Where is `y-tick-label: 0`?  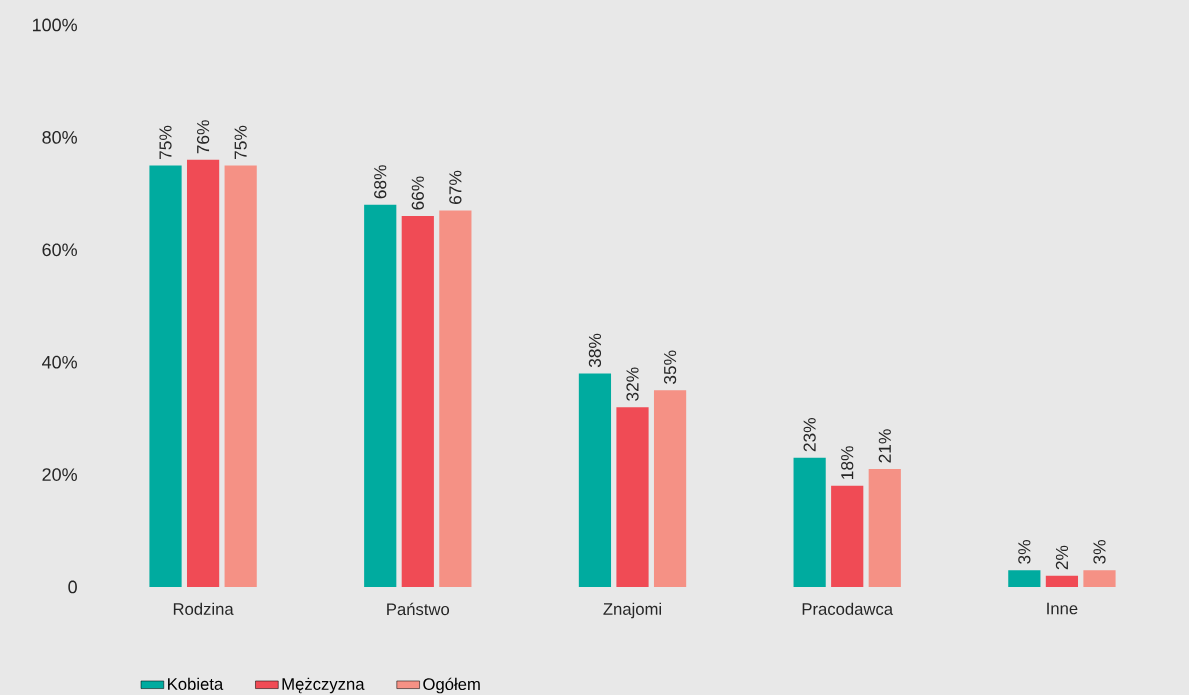 y-tick-label: 0 is located at coordinates (72, 587).